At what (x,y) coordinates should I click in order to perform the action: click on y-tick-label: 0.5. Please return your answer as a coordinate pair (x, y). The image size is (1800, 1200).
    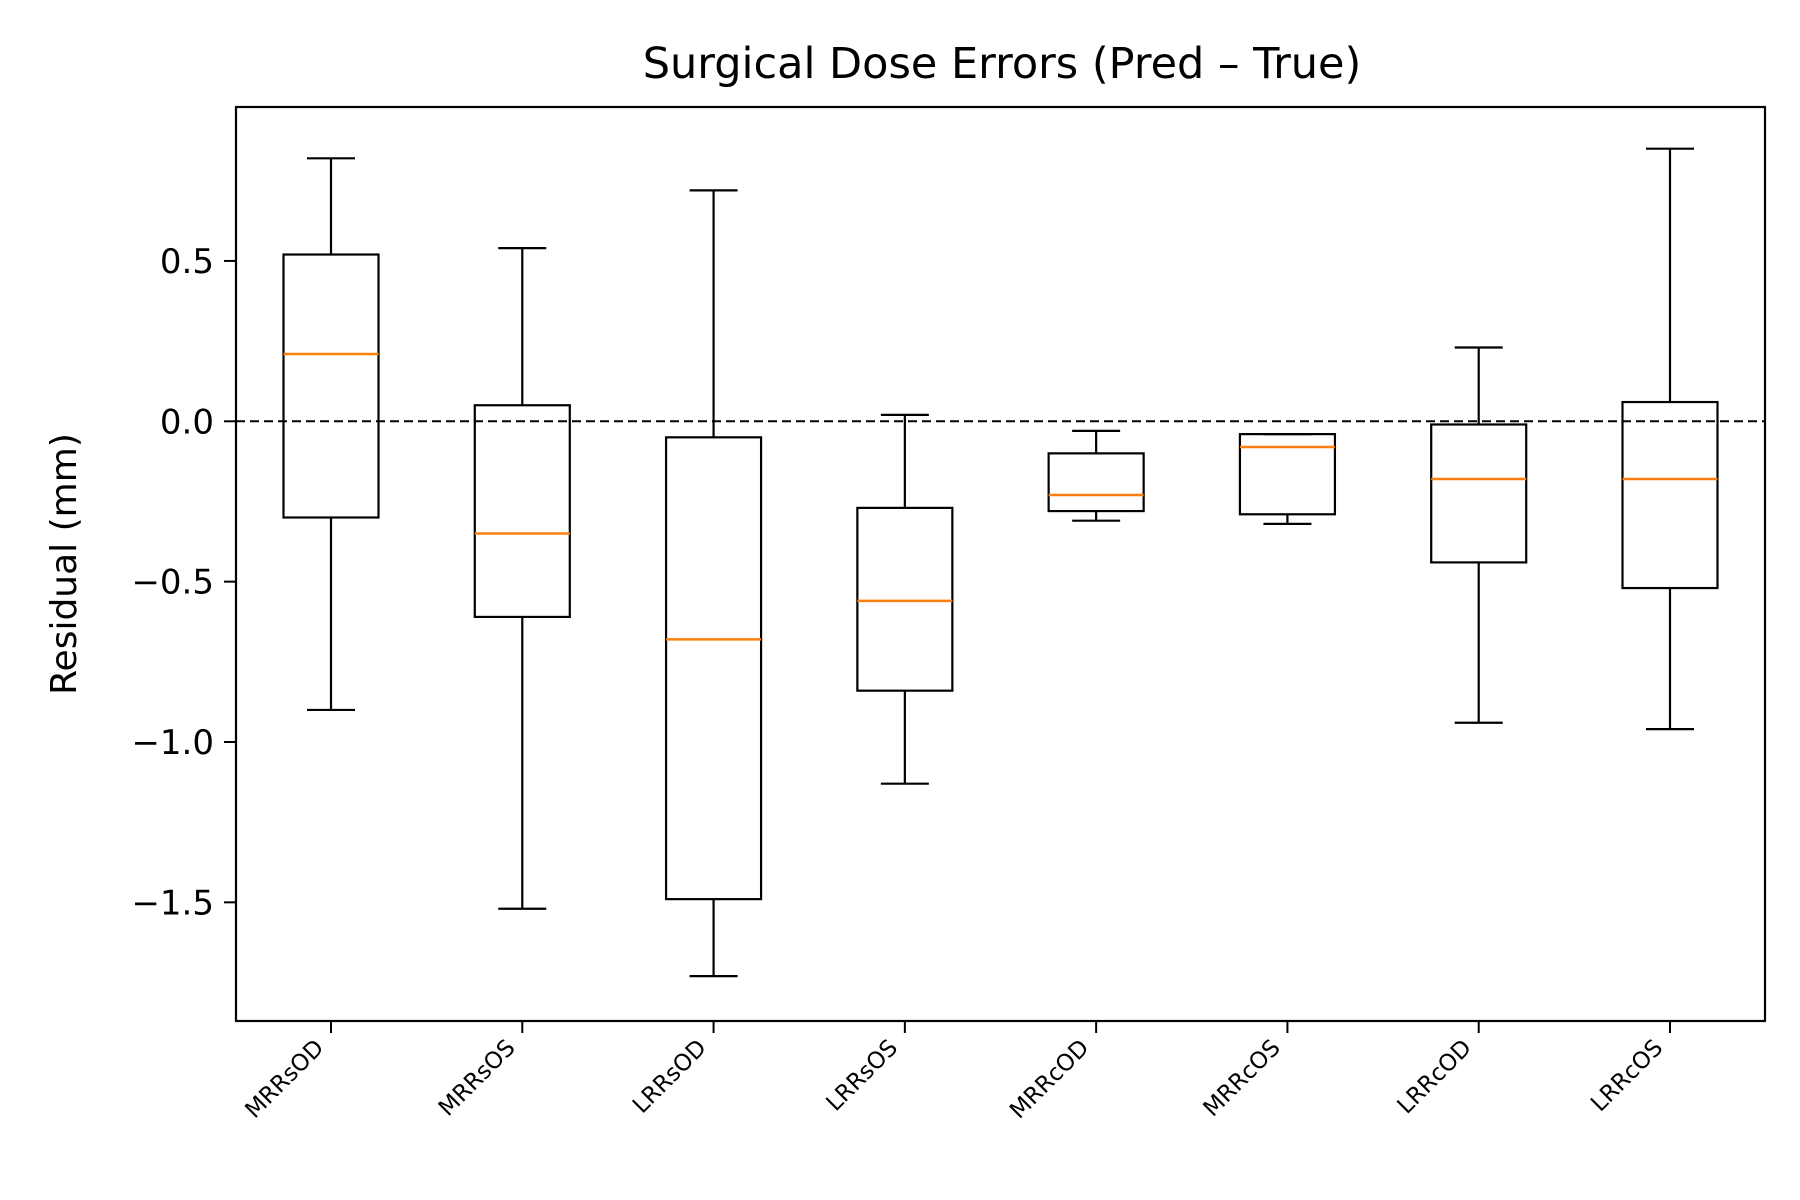
    Looking at the image, I should click on (187, 262).